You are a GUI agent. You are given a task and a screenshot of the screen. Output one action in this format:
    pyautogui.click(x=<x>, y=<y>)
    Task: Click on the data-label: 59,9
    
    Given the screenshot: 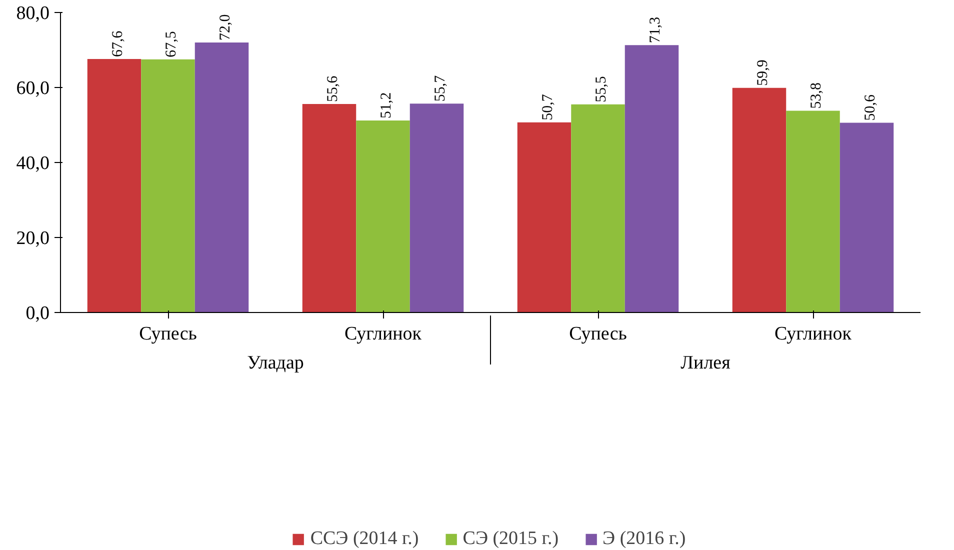 What is the action you would take?
    pyautogui.click(x=762, y=73)
    